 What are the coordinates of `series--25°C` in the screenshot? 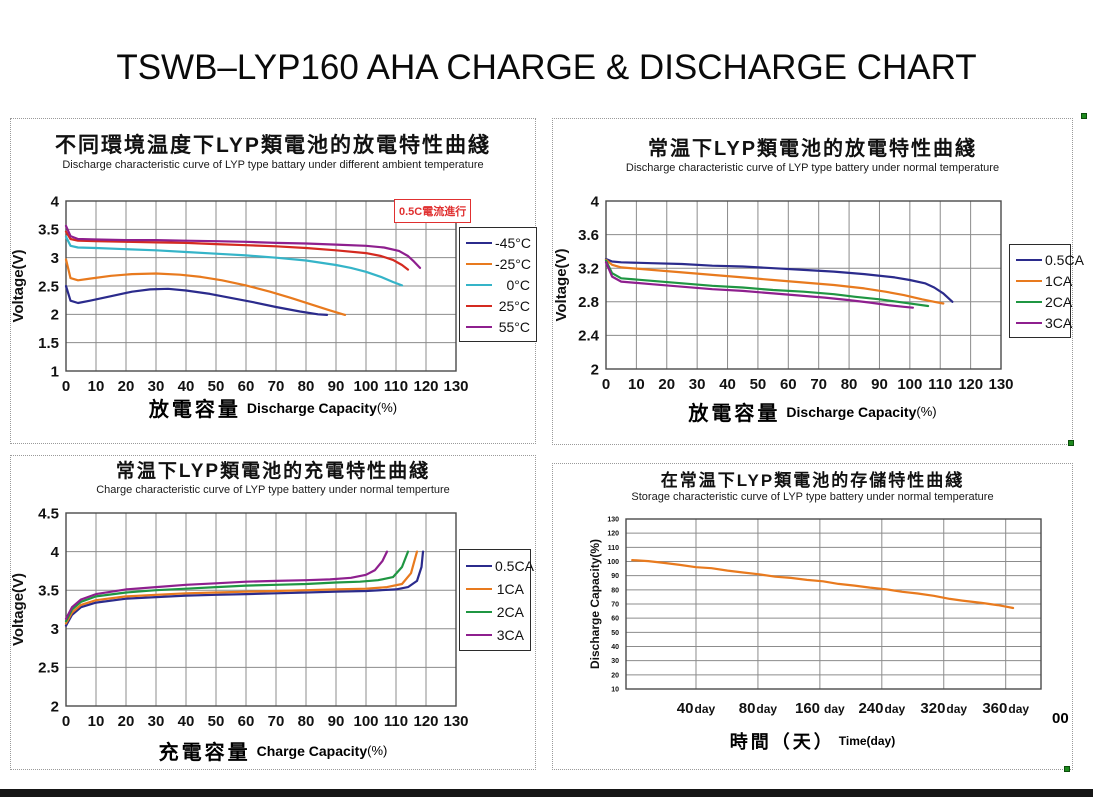 It's located at (205, 287).